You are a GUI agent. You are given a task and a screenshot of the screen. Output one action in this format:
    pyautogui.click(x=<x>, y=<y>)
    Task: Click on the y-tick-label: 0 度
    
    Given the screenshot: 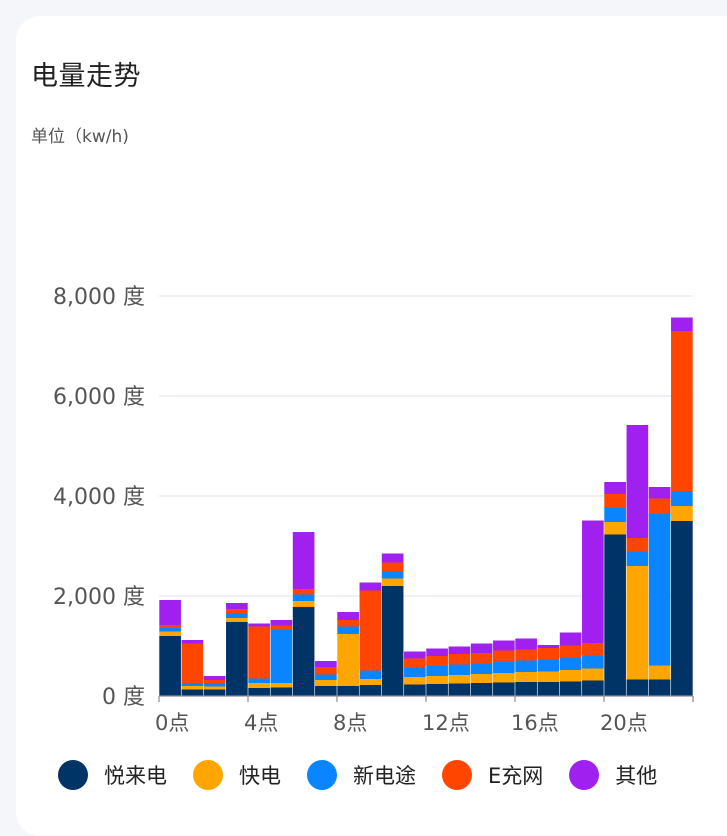 What is the action you would take?
    pyautogui.click(x=123, y=697)
    